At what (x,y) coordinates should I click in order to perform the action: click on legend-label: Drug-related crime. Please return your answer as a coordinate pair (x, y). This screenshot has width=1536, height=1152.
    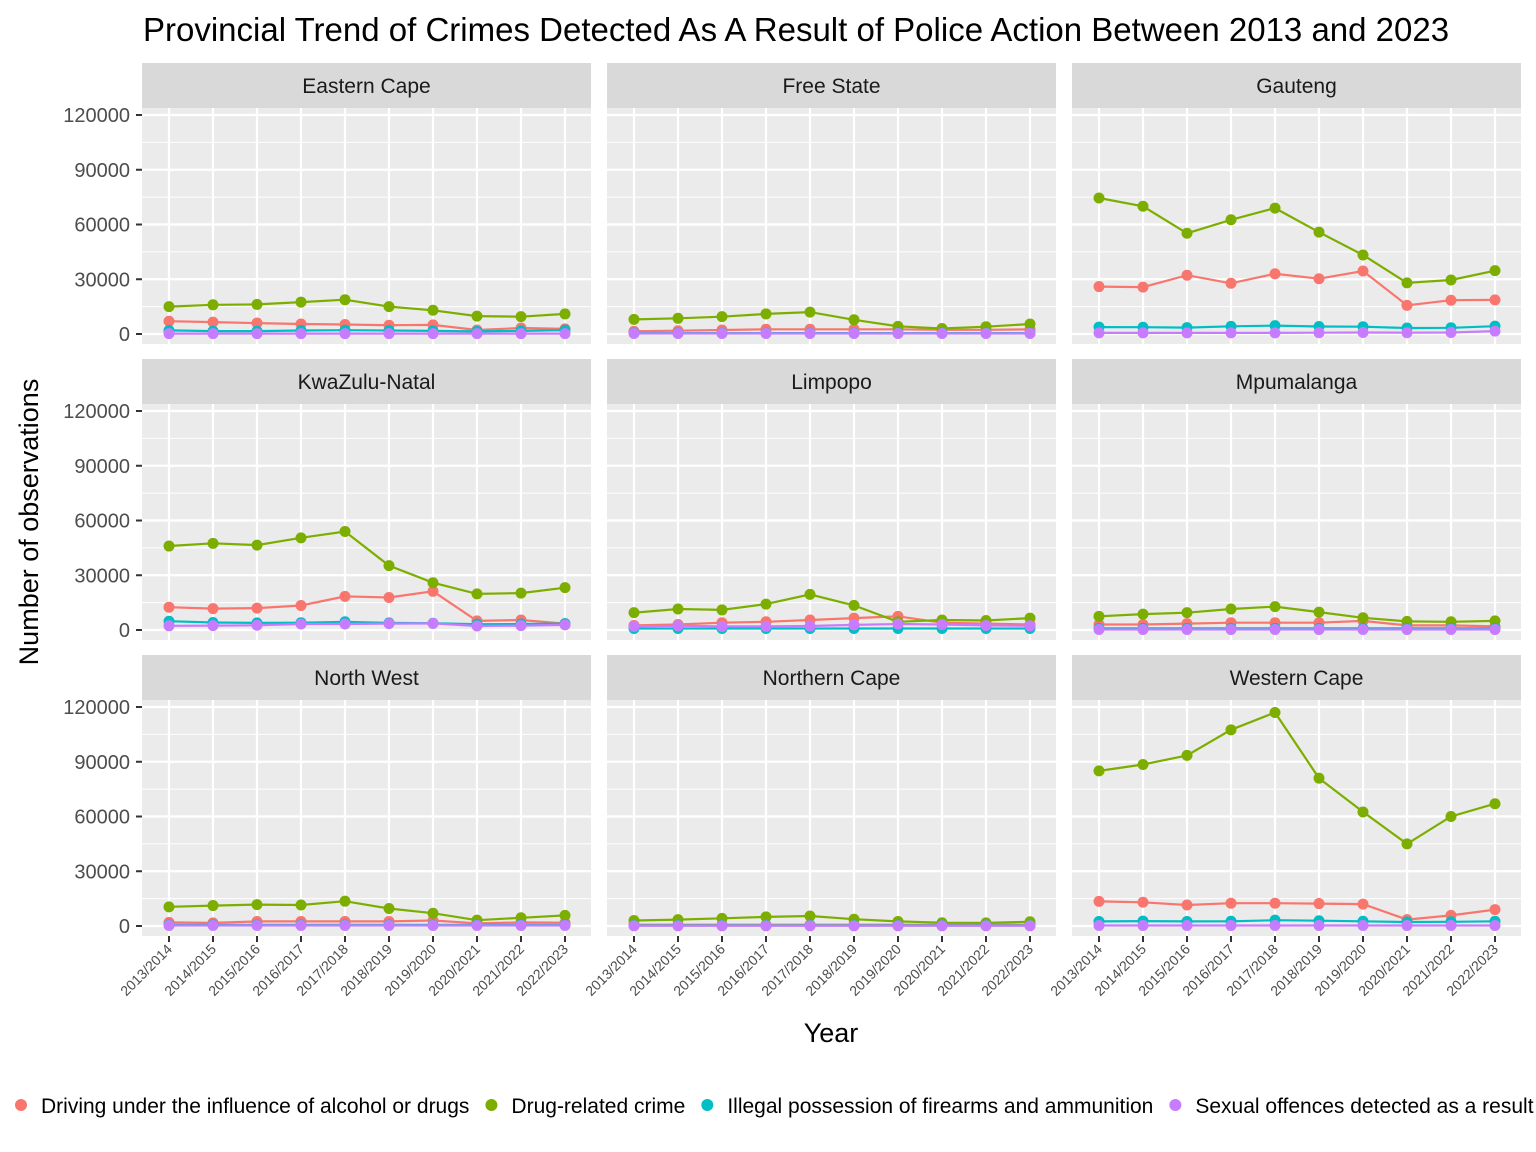
    Looking at the image, I should click on (598, 1106).